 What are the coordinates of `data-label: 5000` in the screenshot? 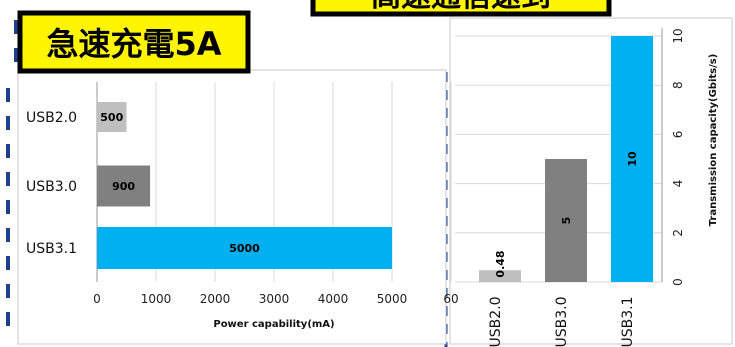 It's located at (244, 248).